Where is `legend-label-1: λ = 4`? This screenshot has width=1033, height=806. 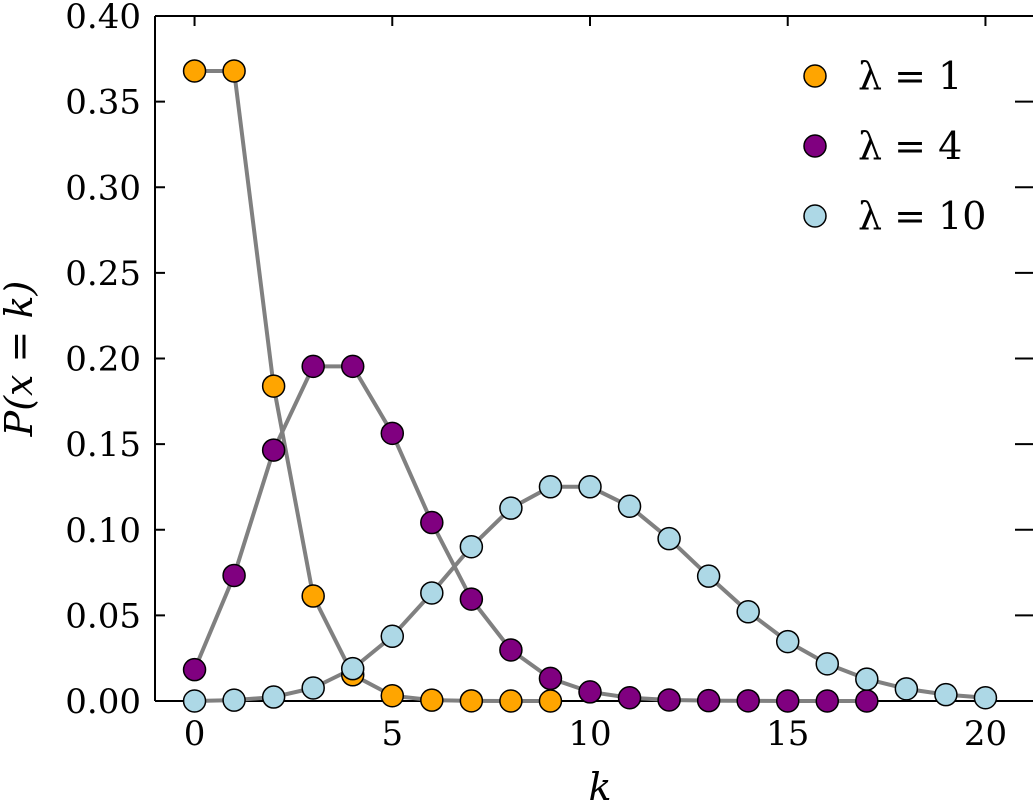
legend-label-1: λ = 4 is located at coordinates (910, 146).